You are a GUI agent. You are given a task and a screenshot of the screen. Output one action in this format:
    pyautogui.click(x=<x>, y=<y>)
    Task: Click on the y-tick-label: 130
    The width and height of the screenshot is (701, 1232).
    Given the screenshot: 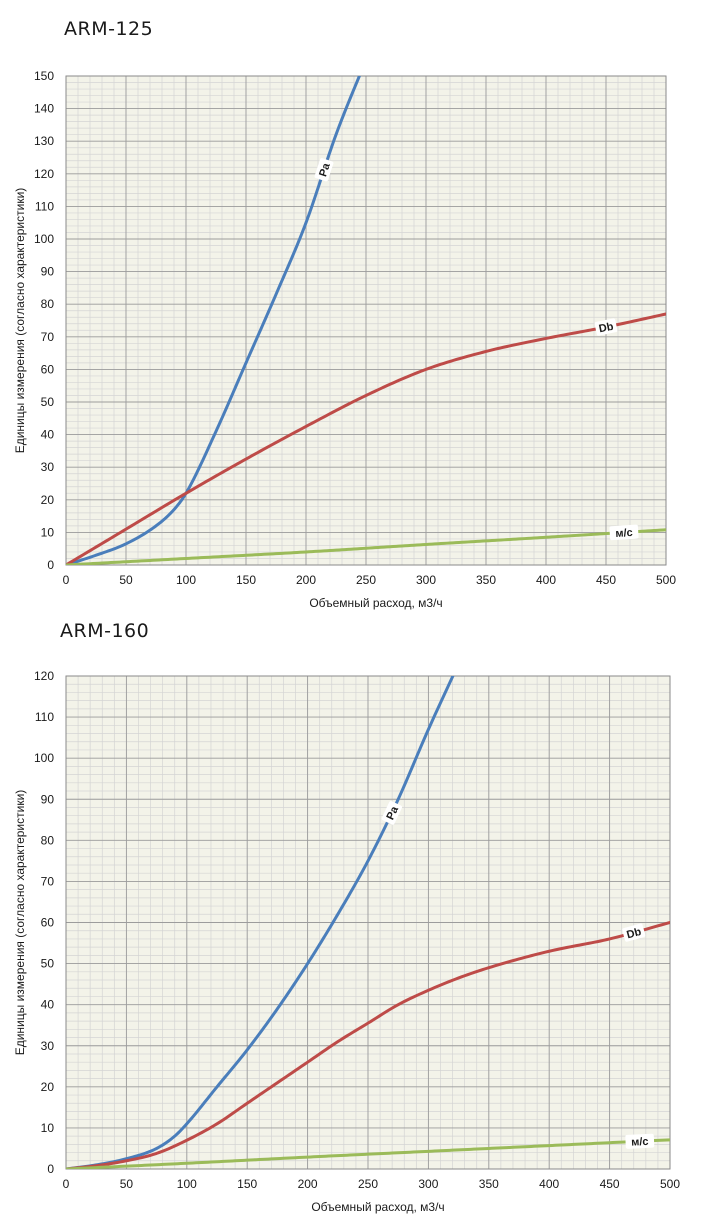 What is the action you would take?
    pyautogui.click(x=44, y=141)
    